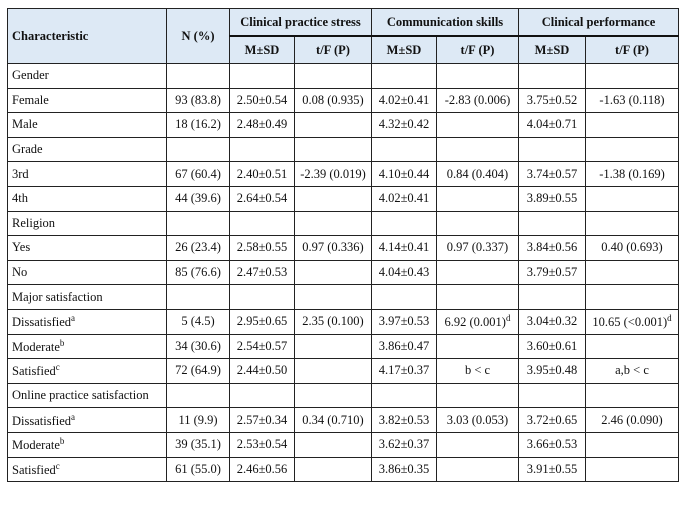 Image resolution: width=682 pixels, height=514 pixels. I want to click on table-cell: -2.83 (0.006), so click(477, 100).